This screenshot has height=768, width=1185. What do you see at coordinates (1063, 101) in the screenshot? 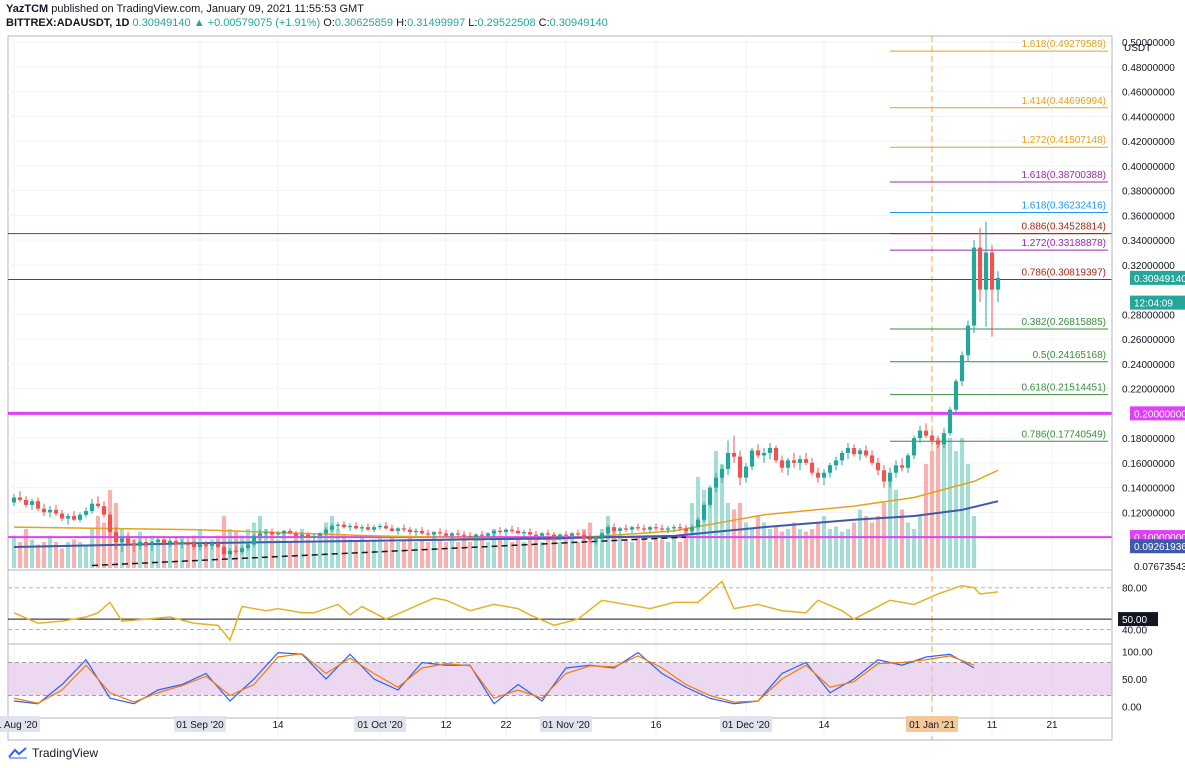
I see `fib-level-label: 1.414(0.44696994)` at bounding box center [1063, 101].